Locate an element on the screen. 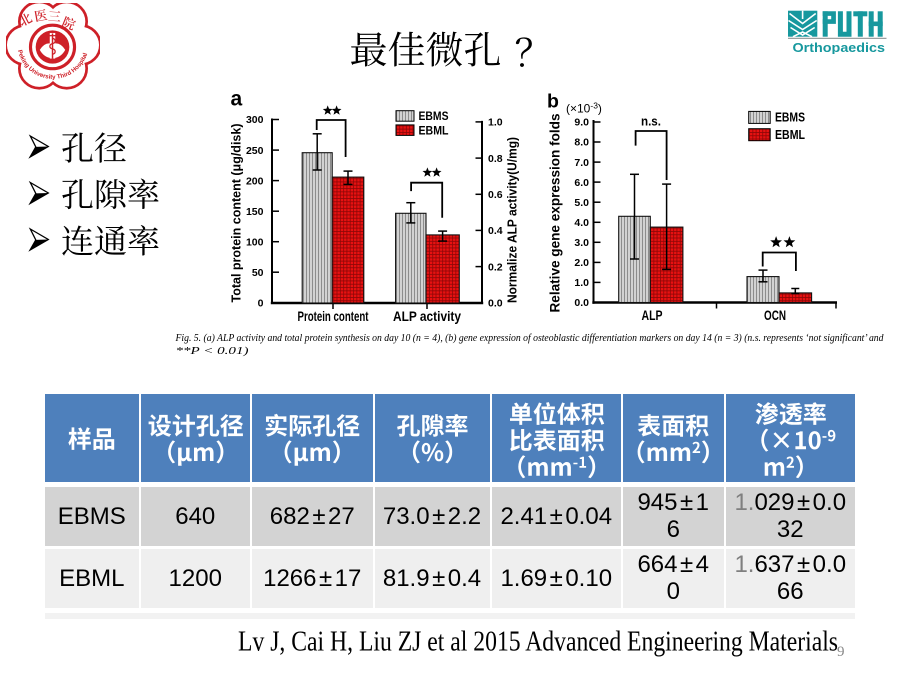 Image resolution: width=900 pixels, height=675 pixels. svg-text: 300 is located at coordinates (255, 120).